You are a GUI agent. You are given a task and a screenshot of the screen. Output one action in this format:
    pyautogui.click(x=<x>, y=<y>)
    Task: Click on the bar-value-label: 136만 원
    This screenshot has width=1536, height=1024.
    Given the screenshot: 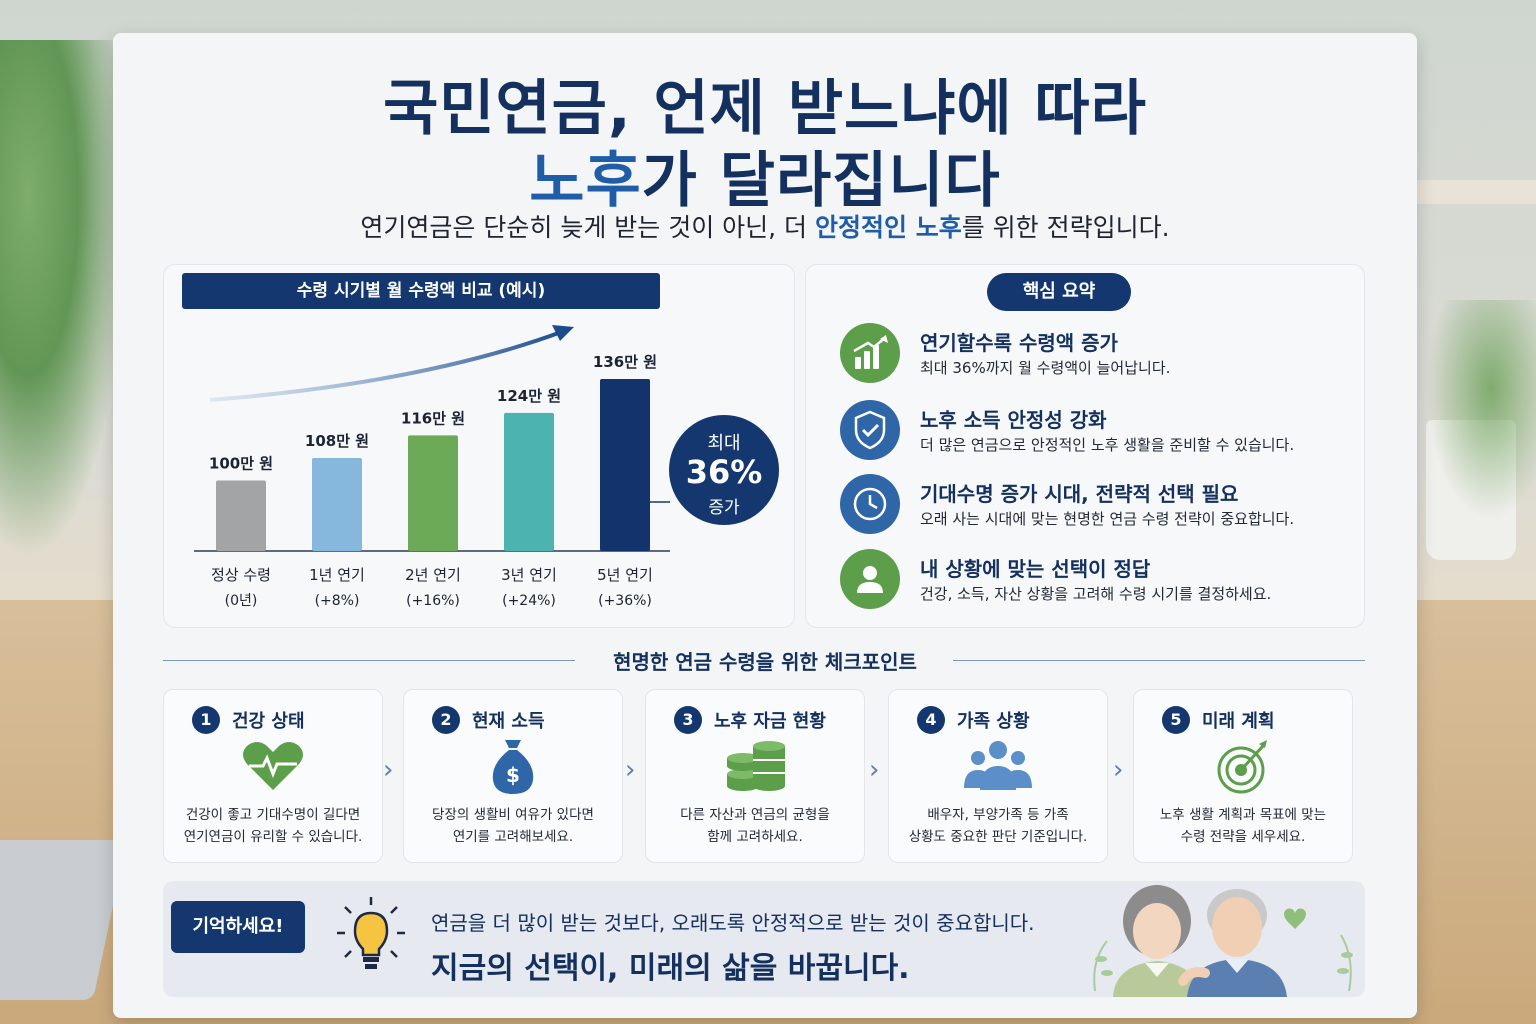 What is the action you would take?
    pyautogui.click(x=625, y=362)
    